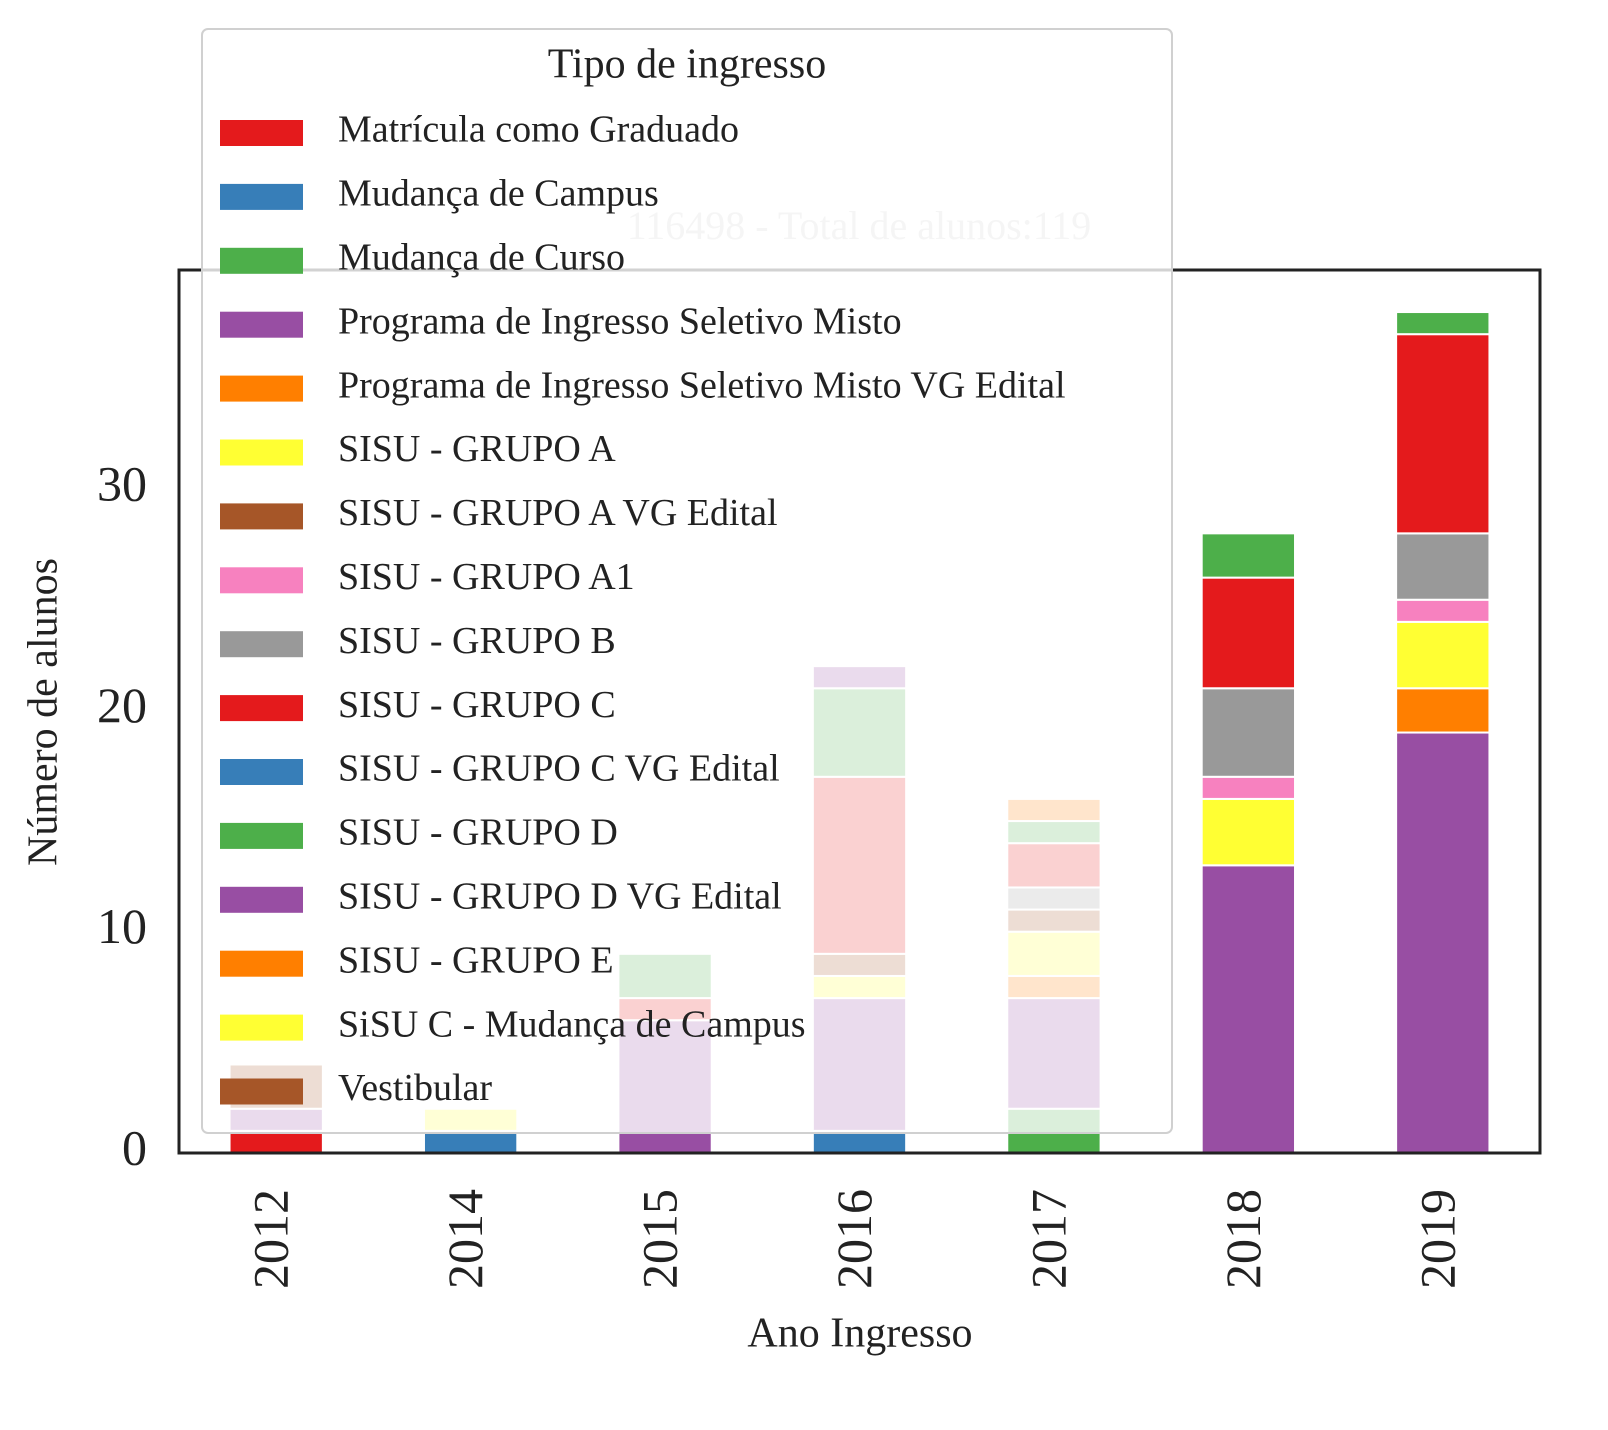 This screenshot has width=1608, height=1430. I want to click on y-tick-label: 20, so click(122, 705).